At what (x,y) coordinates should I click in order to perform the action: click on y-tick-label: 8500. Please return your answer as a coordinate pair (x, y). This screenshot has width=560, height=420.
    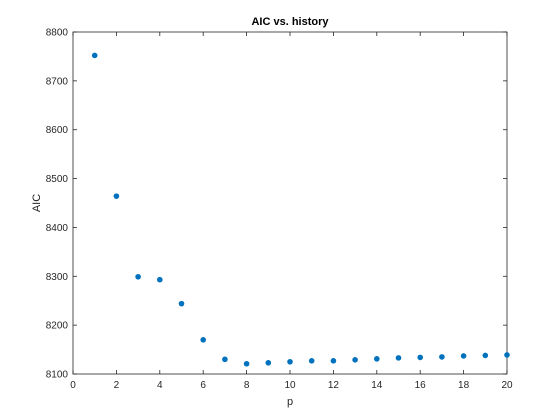
    Looking at the image, I should click on (57, 179).